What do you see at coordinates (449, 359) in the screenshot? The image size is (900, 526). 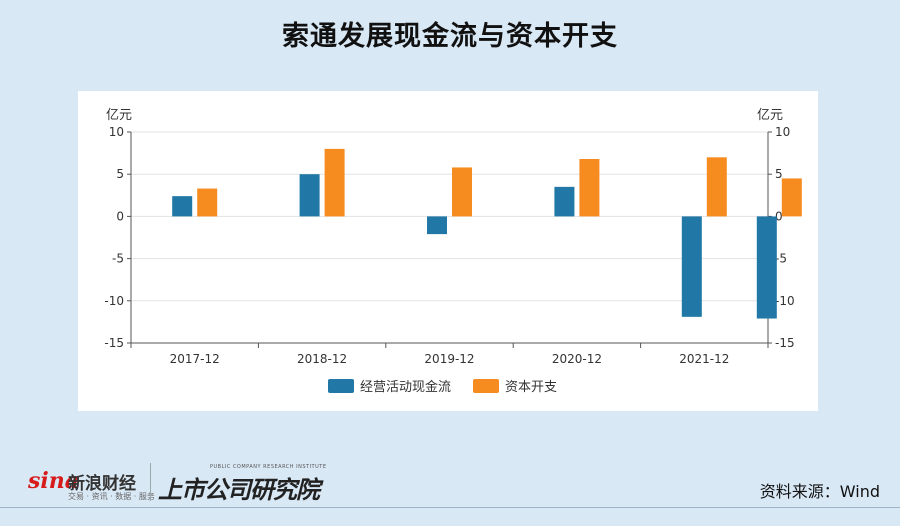 I see `x-tick-label: 2019-12` at bounding box center [449, 359].